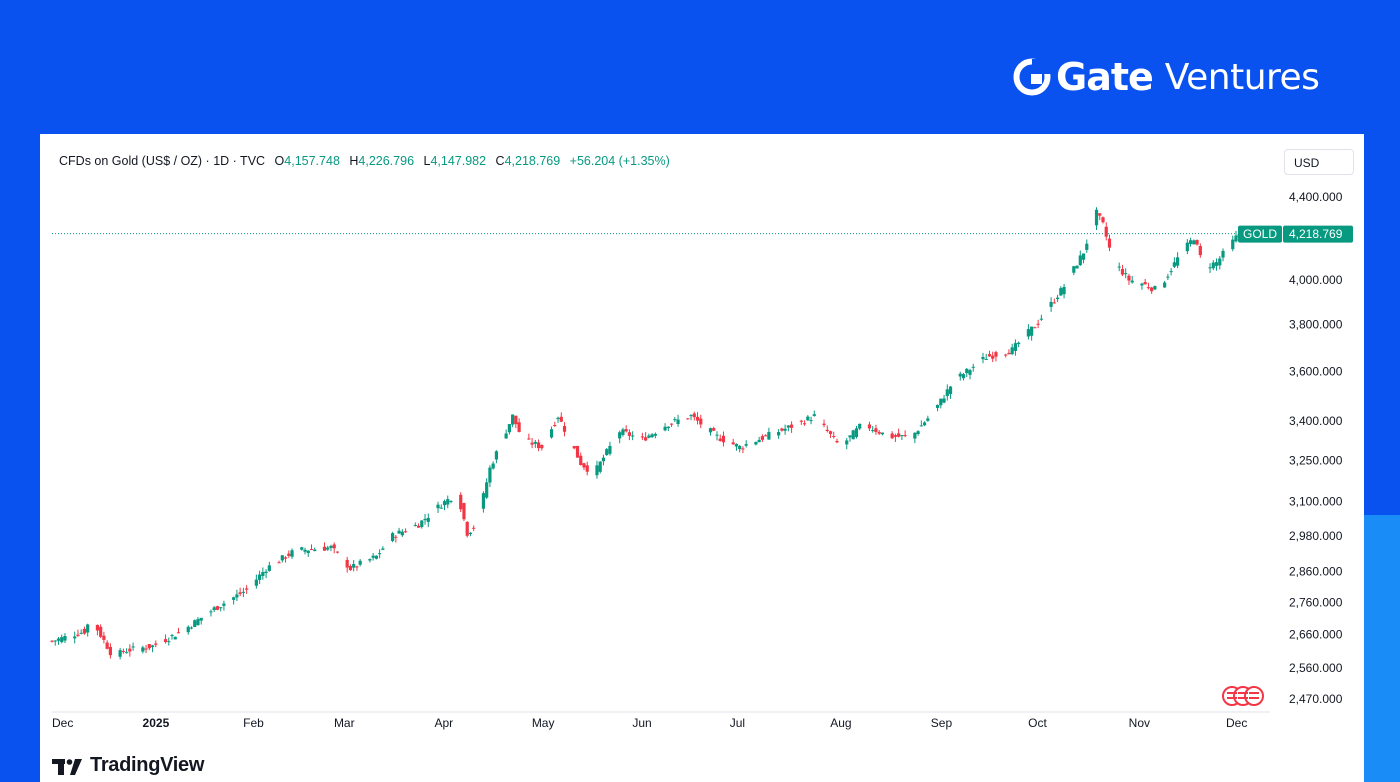 The height and width of the screenshot is (782, 1400). I want to click on y-tick-label: 2,470.000, so click(1316, 699).